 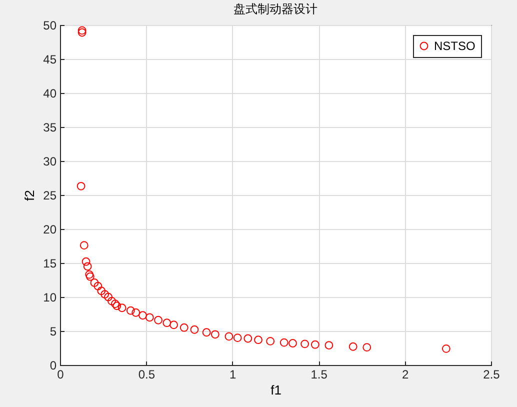 What do you see at coordinates (276, 390) in the screenshot?
I see `x-axis-title: f1` at bounding box center [276, 390].